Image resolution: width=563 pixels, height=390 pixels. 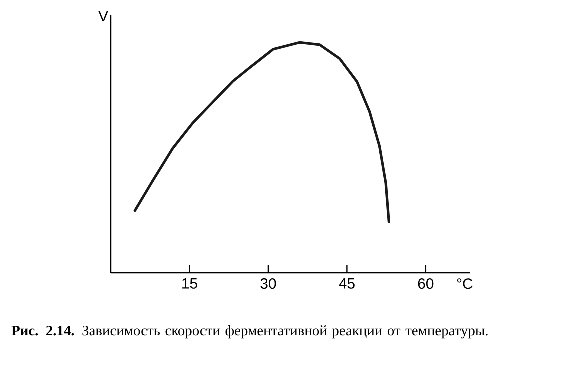 I want to click on text: Рис. 2.14. Зависимость скорости ферментативной реакции от температуры., so click(x=250, y=332).